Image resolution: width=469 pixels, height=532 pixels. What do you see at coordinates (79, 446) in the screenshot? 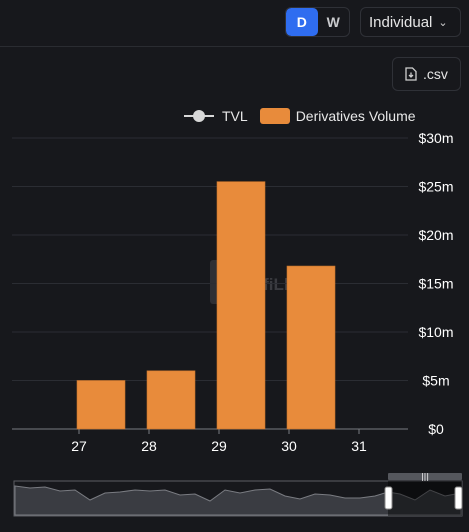
I see `x-tick-label: 27` at bounding box center [79, 446].